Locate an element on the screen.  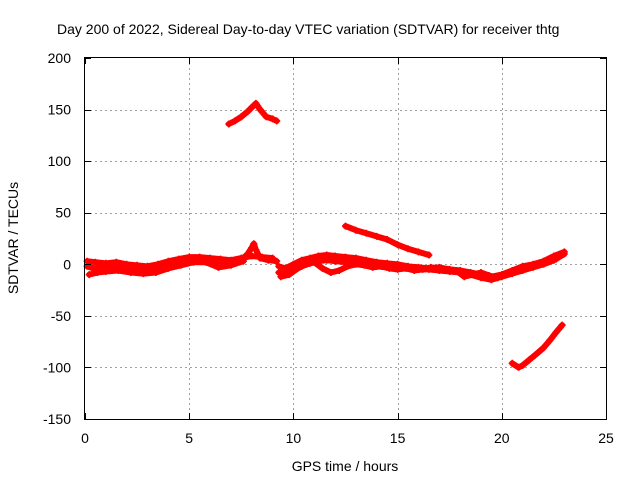
y-tick-label: 200 is located at coordinates (60, 58).